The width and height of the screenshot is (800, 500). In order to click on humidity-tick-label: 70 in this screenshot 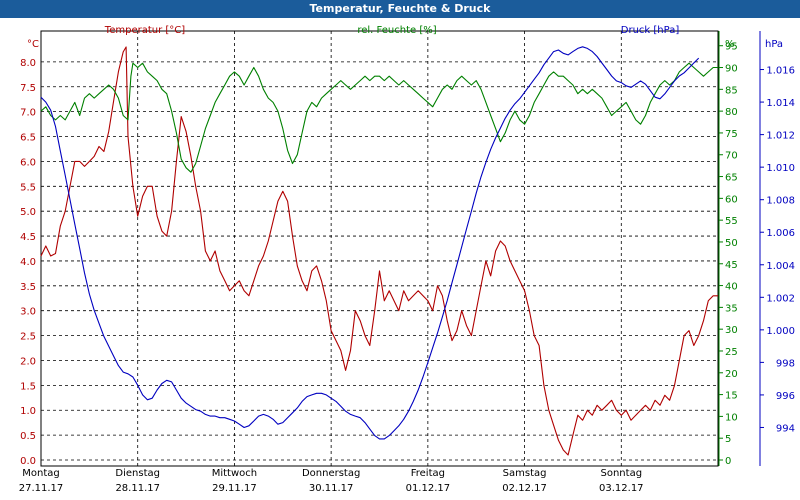, I will do `click(731, 156)`.